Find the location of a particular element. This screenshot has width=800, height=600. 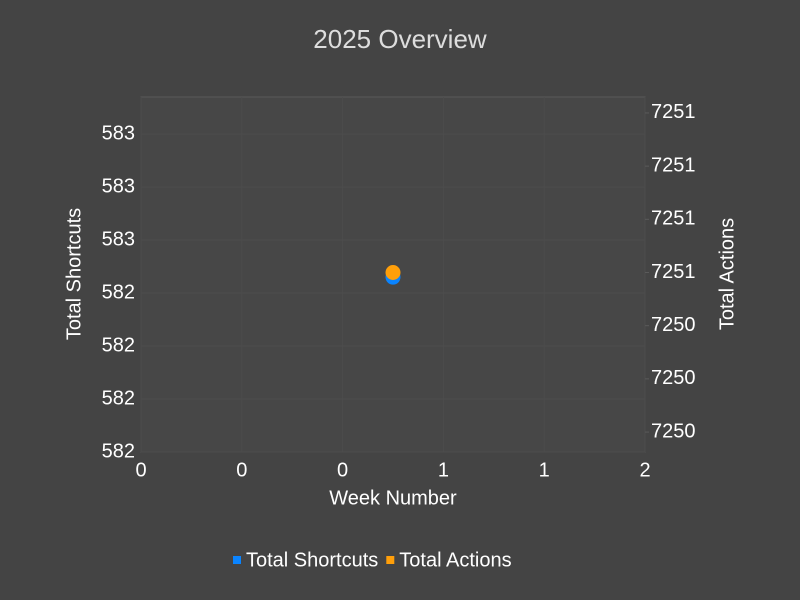

x-tick-label: 2 is located at coordinates (644, 470).